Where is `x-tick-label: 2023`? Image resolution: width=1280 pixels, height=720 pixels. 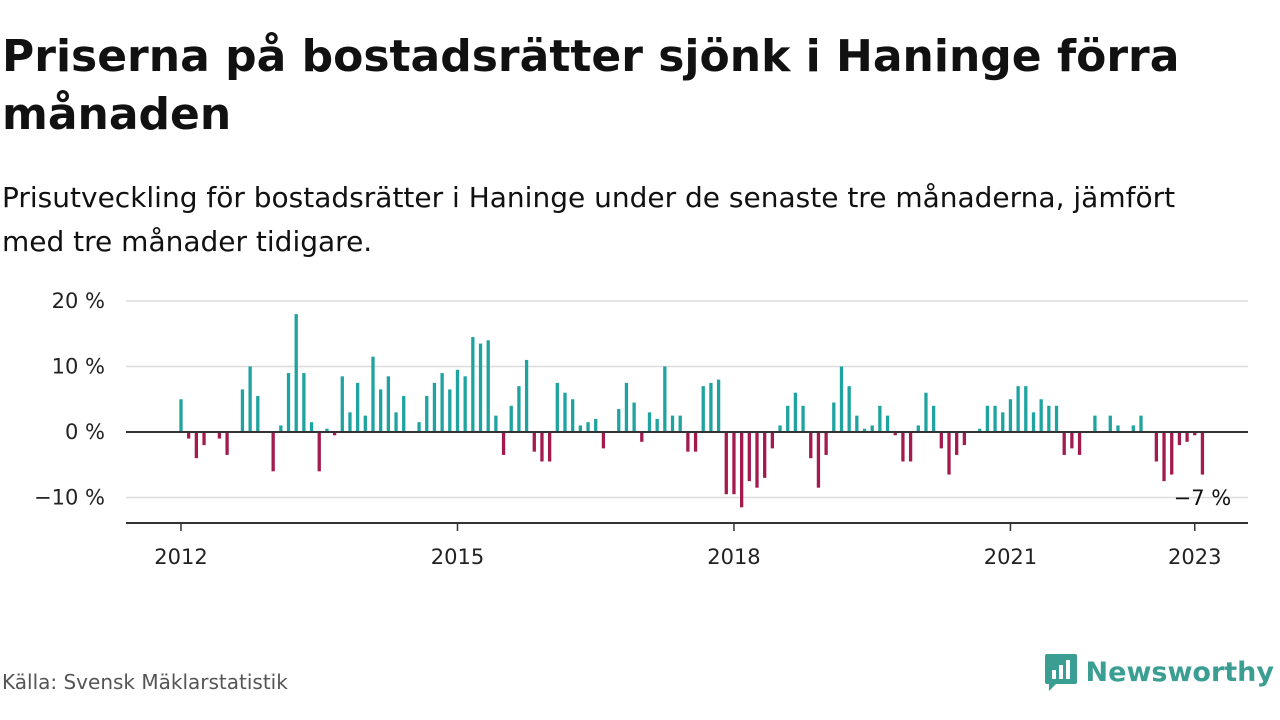 x-tick-label: 2023 is located at coordinates (1194, 557).